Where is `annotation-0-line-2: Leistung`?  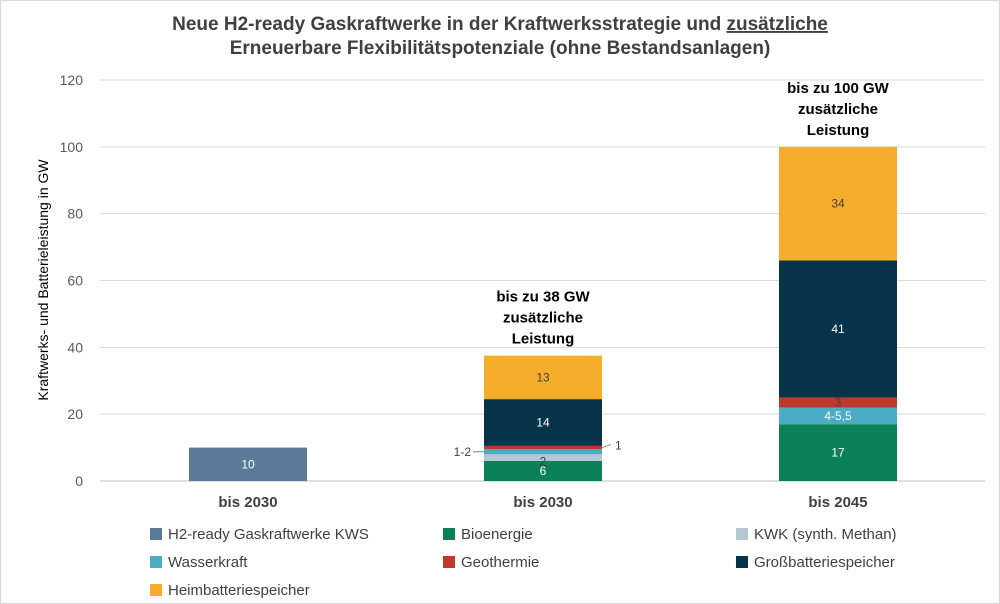
annotation-0-line-2: Leistung is located at coordinates (543, 339).